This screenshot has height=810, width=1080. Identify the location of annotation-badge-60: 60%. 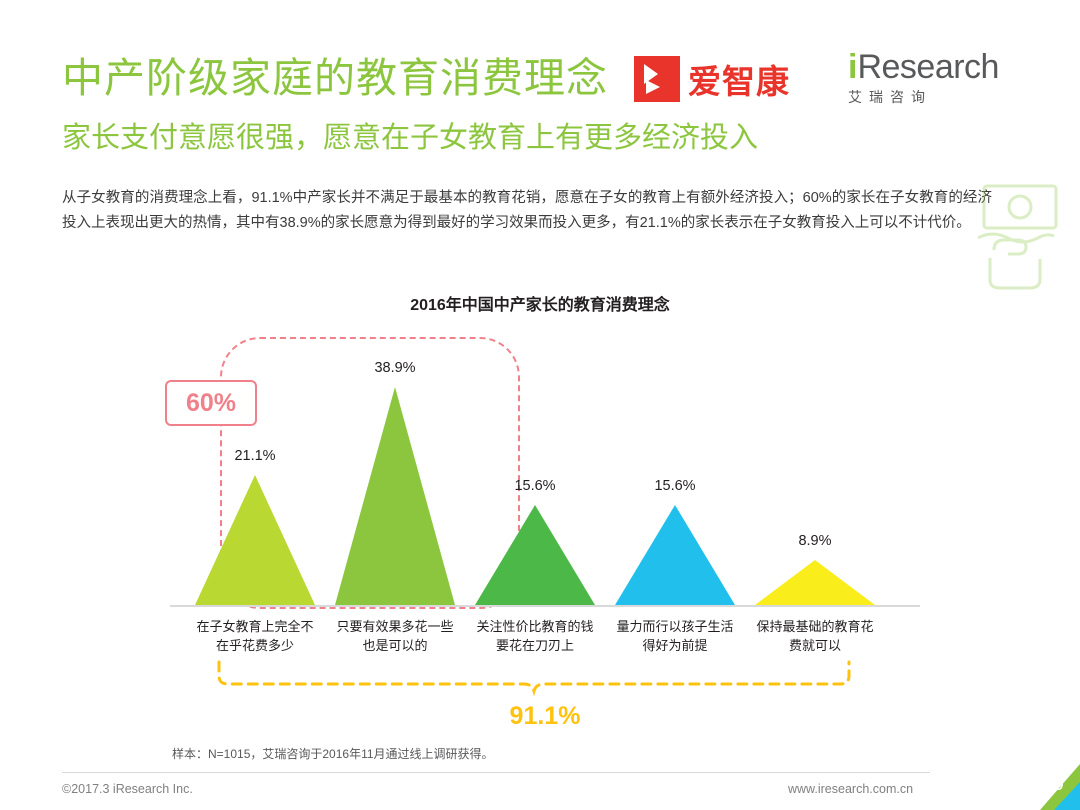
(211, 403).